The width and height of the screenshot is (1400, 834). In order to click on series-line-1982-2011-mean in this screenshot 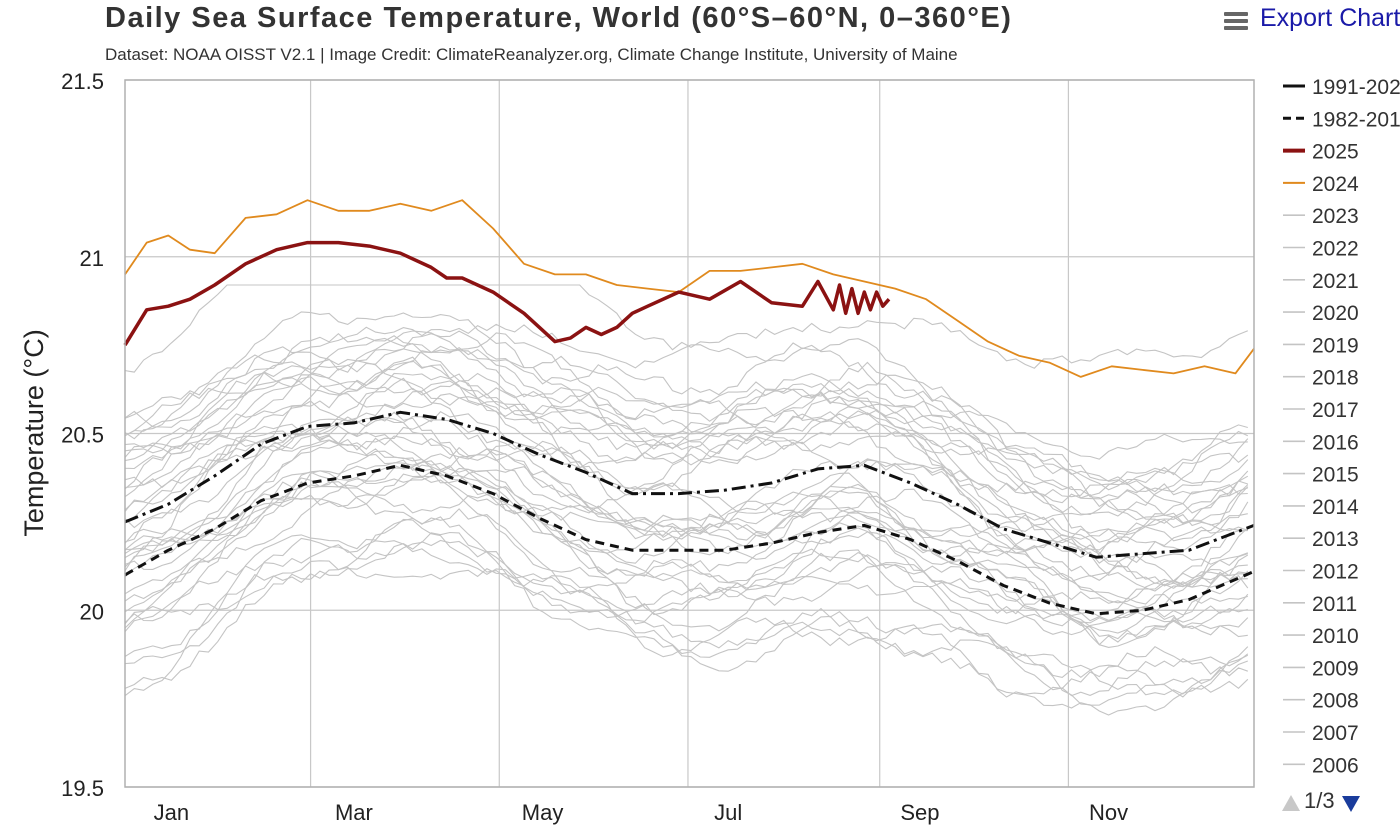, I will do `click(689, 539)`.